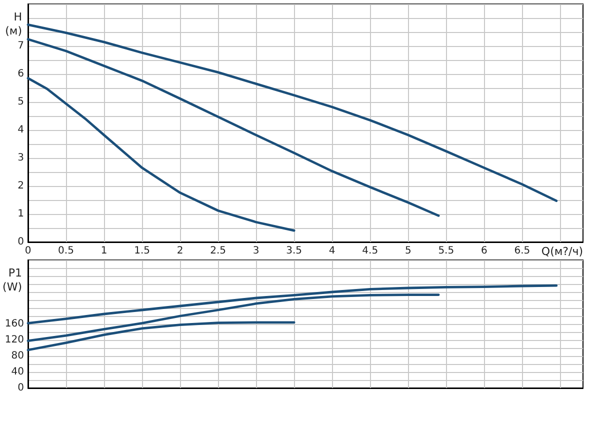 The height and width of the screenshot is (423, 600). What do you see at coordinates (21, 214) in the screenshot?
I see `y-tick-label: 1` at bounding box center [21, 214].